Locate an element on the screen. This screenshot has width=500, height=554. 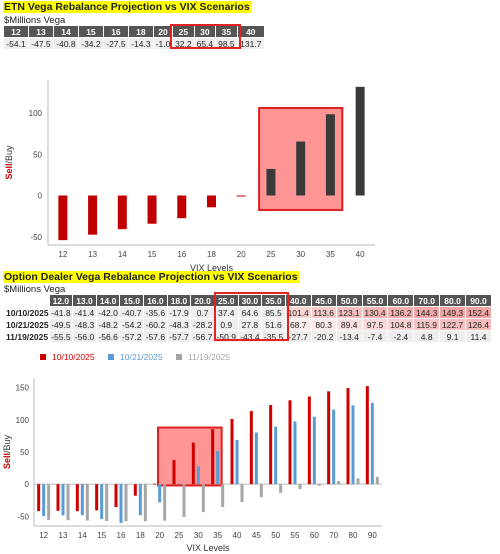
dealer-row-label: 11/19/2025 is located at coordinates (26, 336).